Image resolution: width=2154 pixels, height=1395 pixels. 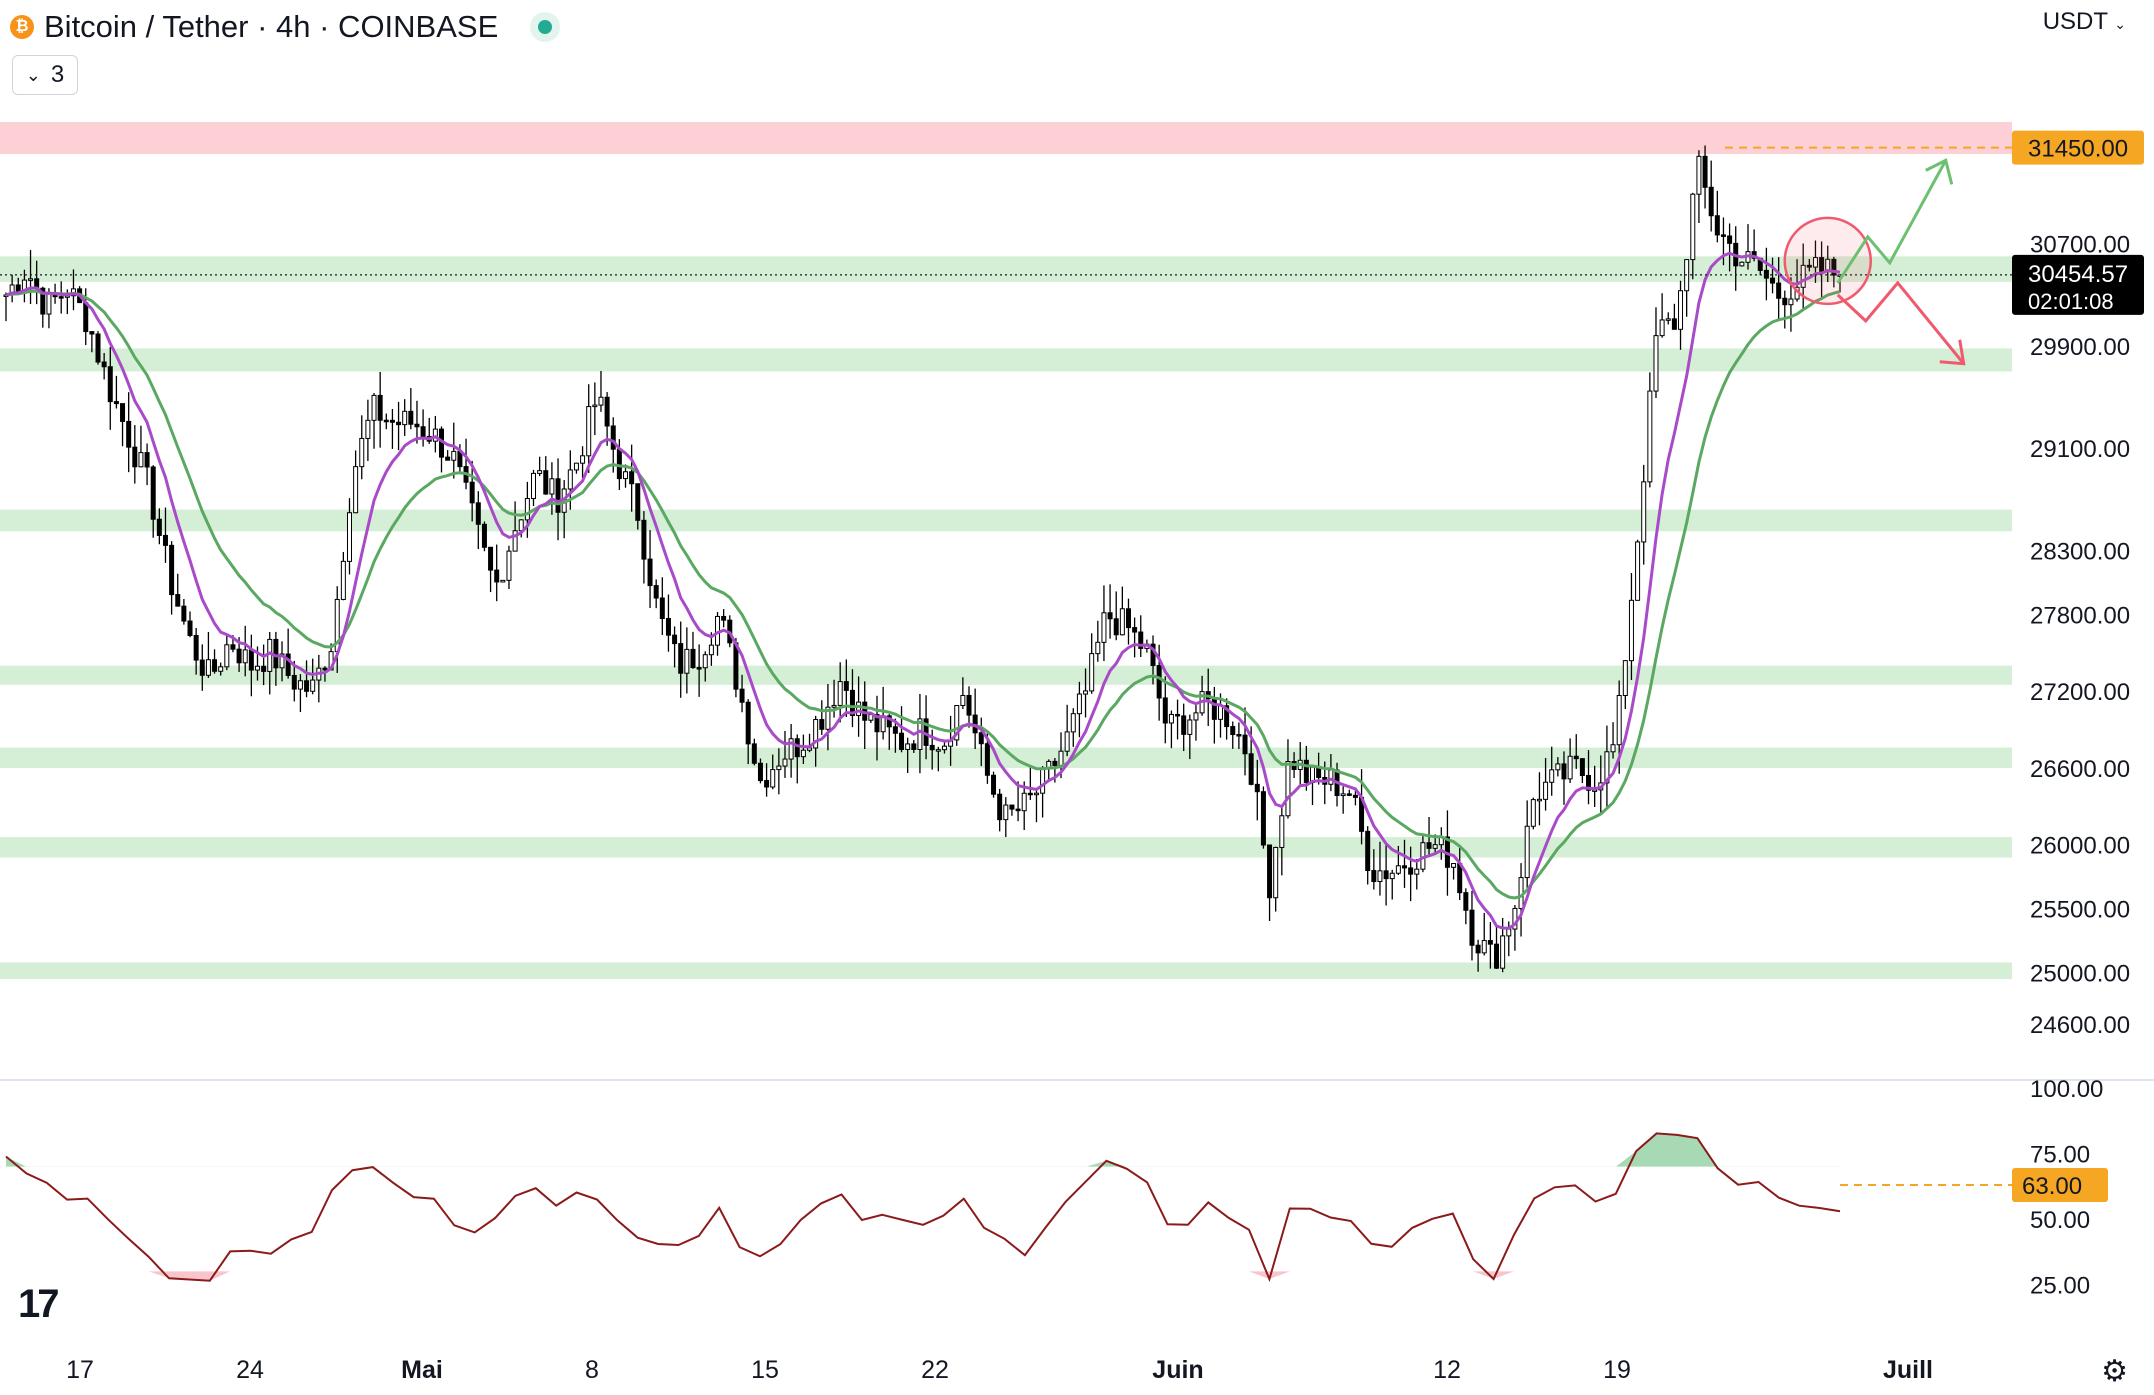 What do you see at coordinates (2060, 1220) in the screenshot?
I see `rsi-tick-label: 50.00` at bounding box center [2060, 1220].